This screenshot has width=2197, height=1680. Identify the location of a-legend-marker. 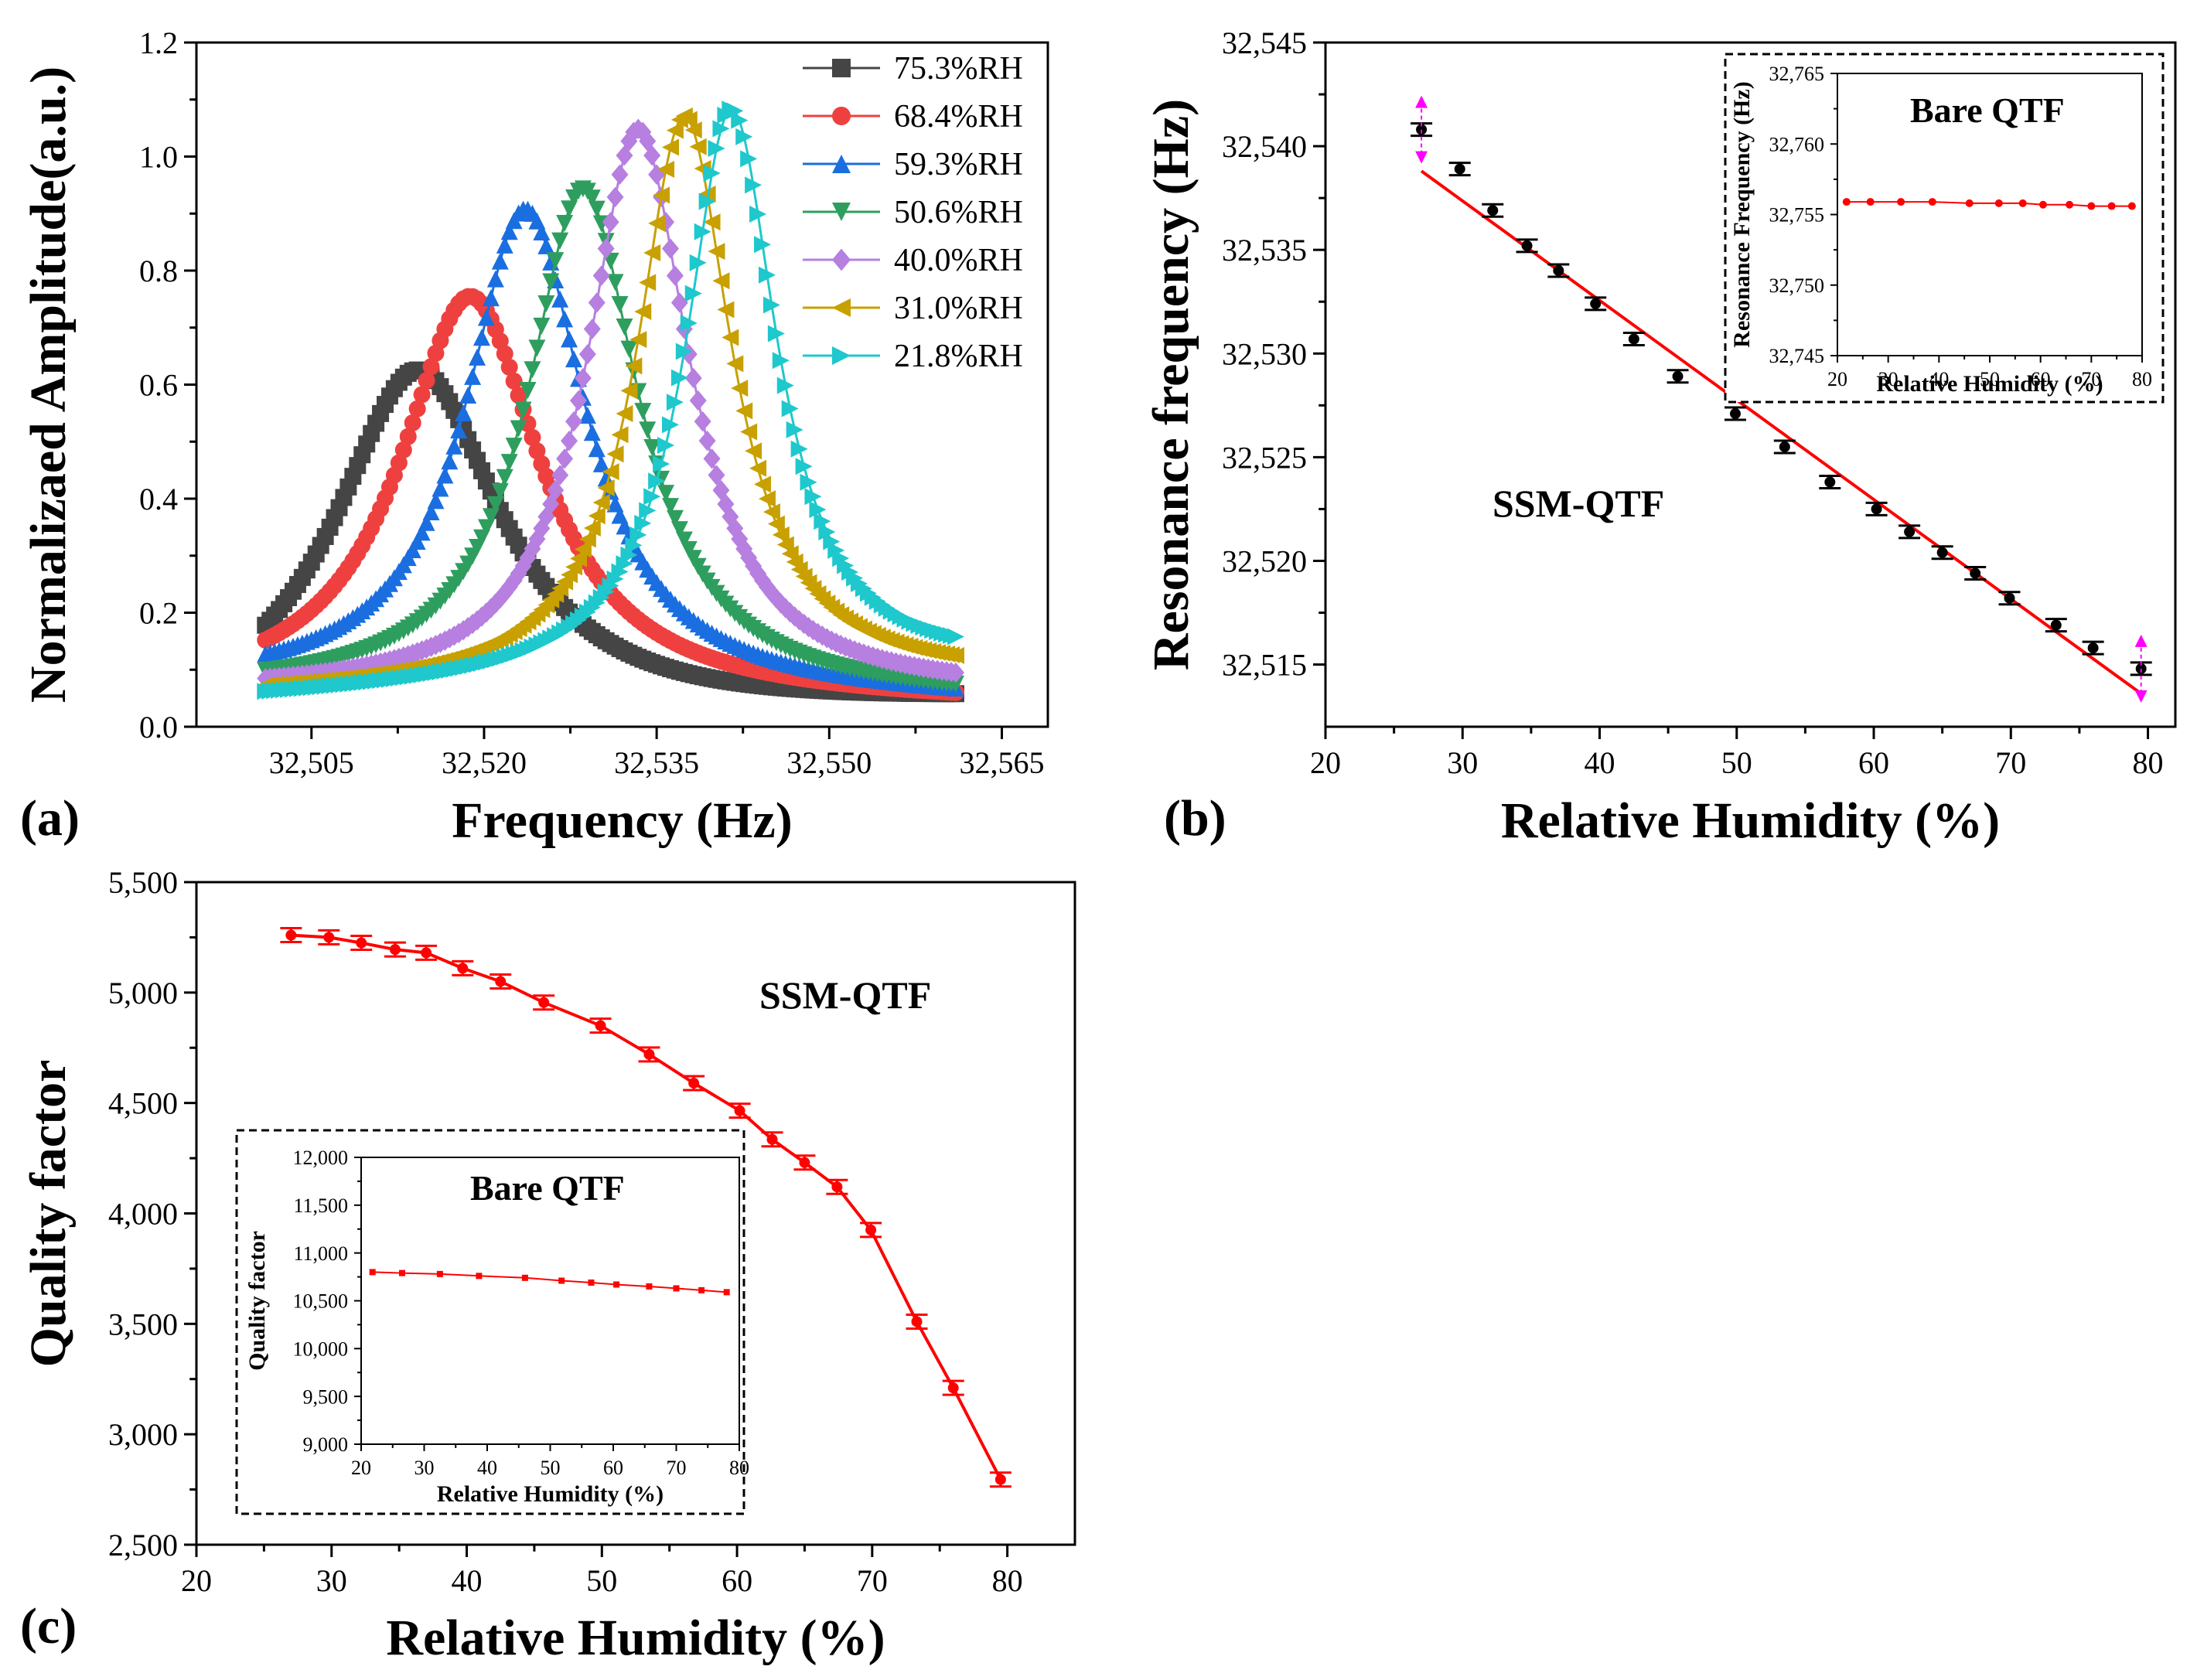
(842, 259).